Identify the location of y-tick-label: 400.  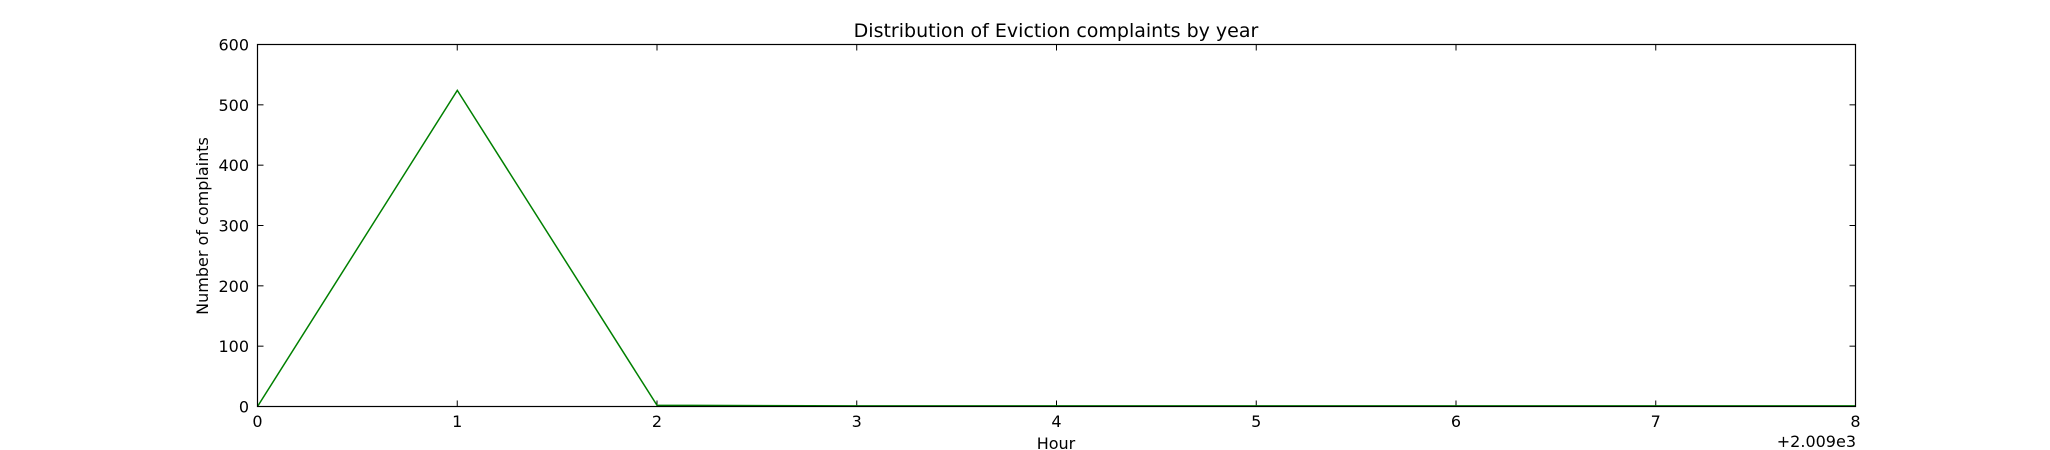
(233, 165).